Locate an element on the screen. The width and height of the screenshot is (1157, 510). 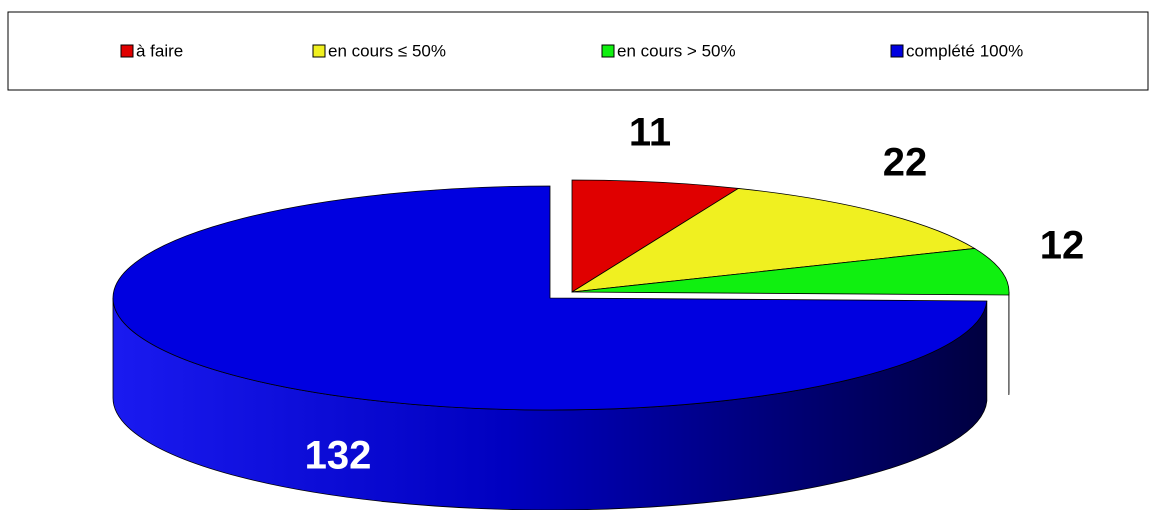
legend-label: à faire is located at coordinates (159, 50).